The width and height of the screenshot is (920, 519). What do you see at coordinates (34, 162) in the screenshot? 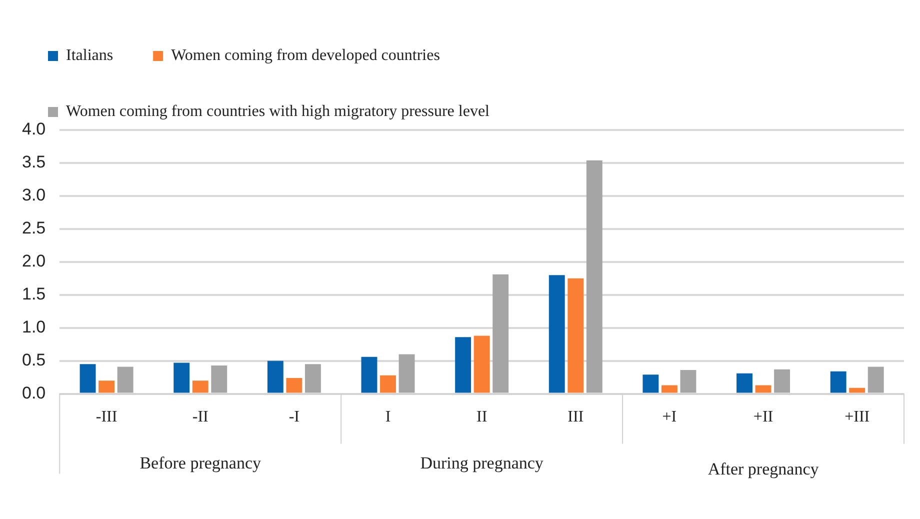
I see `y-tick-label: 3.5` at bounding box center [34, 162].